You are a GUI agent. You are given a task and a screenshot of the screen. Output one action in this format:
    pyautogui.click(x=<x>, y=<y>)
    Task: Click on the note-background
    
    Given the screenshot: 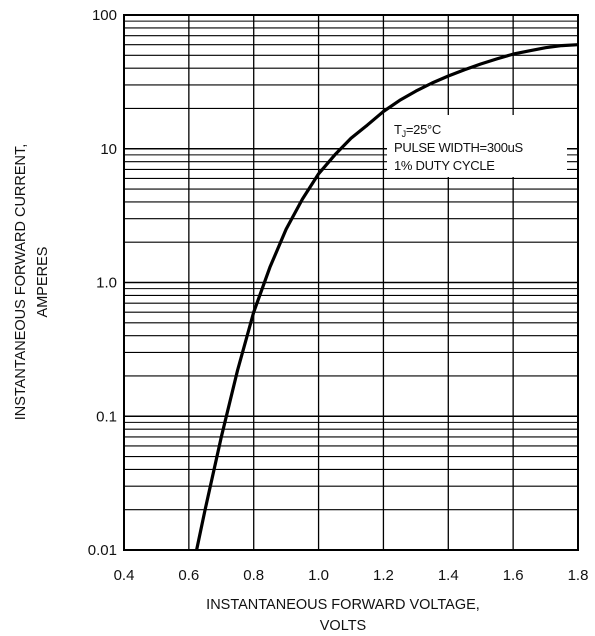 What is the action you would take?
    pyautogui.click(x=477, y=146)
    